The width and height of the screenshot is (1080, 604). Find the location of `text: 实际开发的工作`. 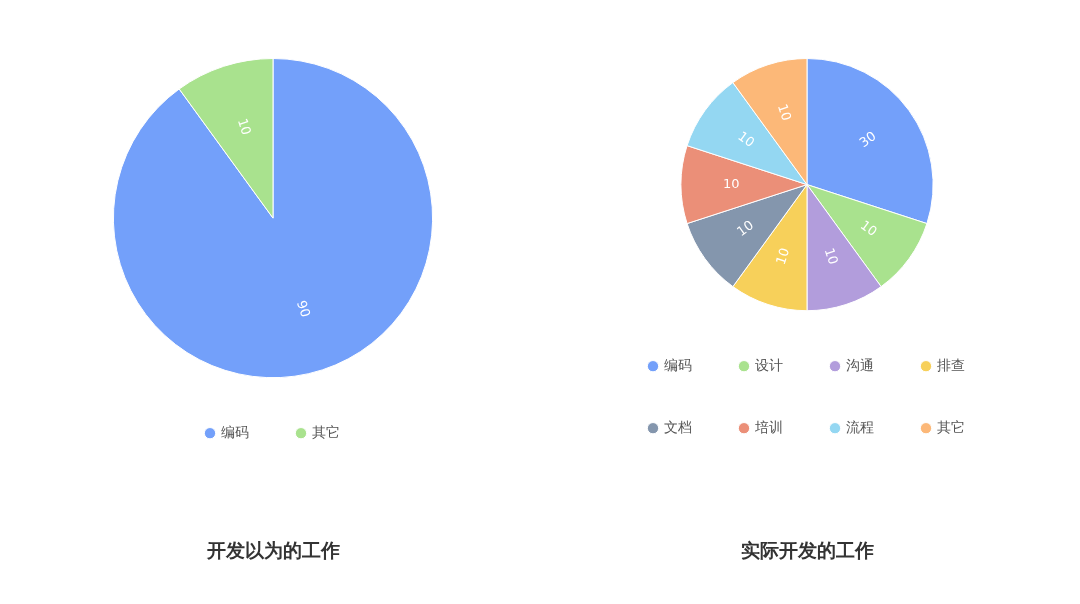

text: 实际开发的工作 is located at coordinates (807, 549).